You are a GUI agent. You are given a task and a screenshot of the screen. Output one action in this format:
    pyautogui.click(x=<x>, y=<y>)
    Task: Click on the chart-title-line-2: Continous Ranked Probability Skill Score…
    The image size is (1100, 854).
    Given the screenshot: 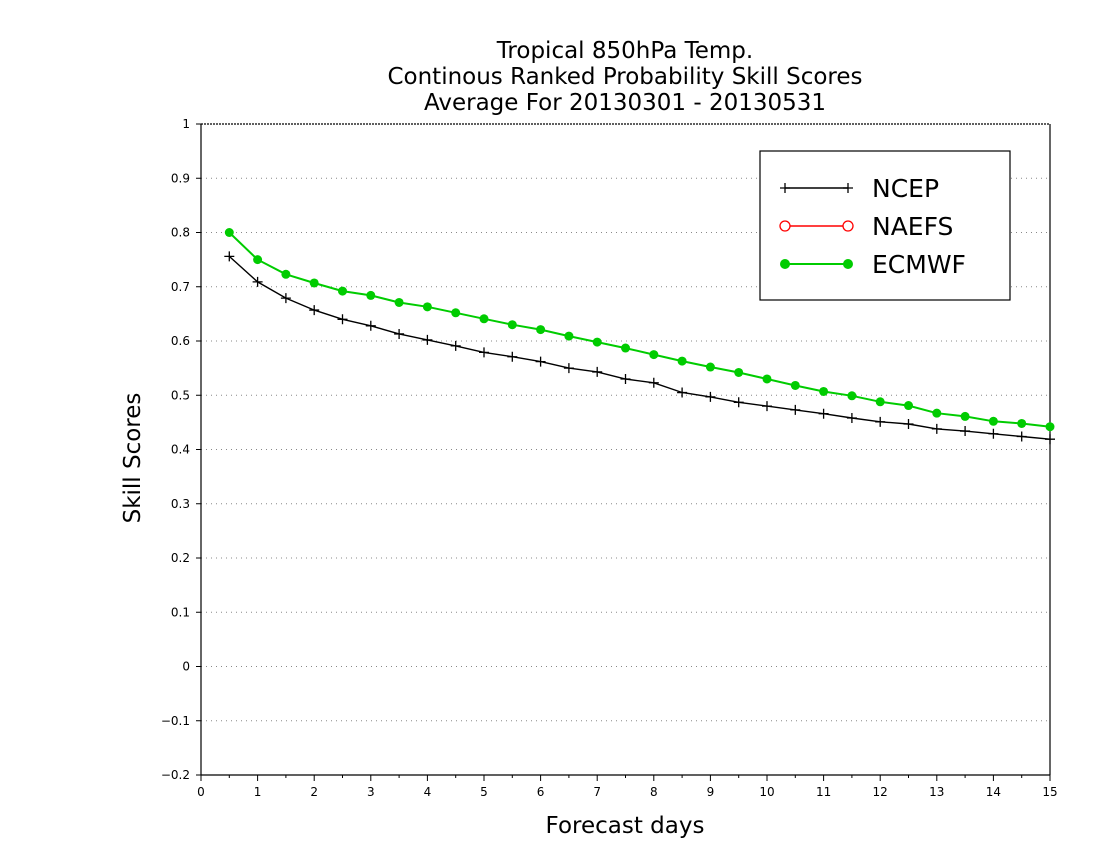 What is the action you would take?
    pyautogui.click(x=624, y=77)
    